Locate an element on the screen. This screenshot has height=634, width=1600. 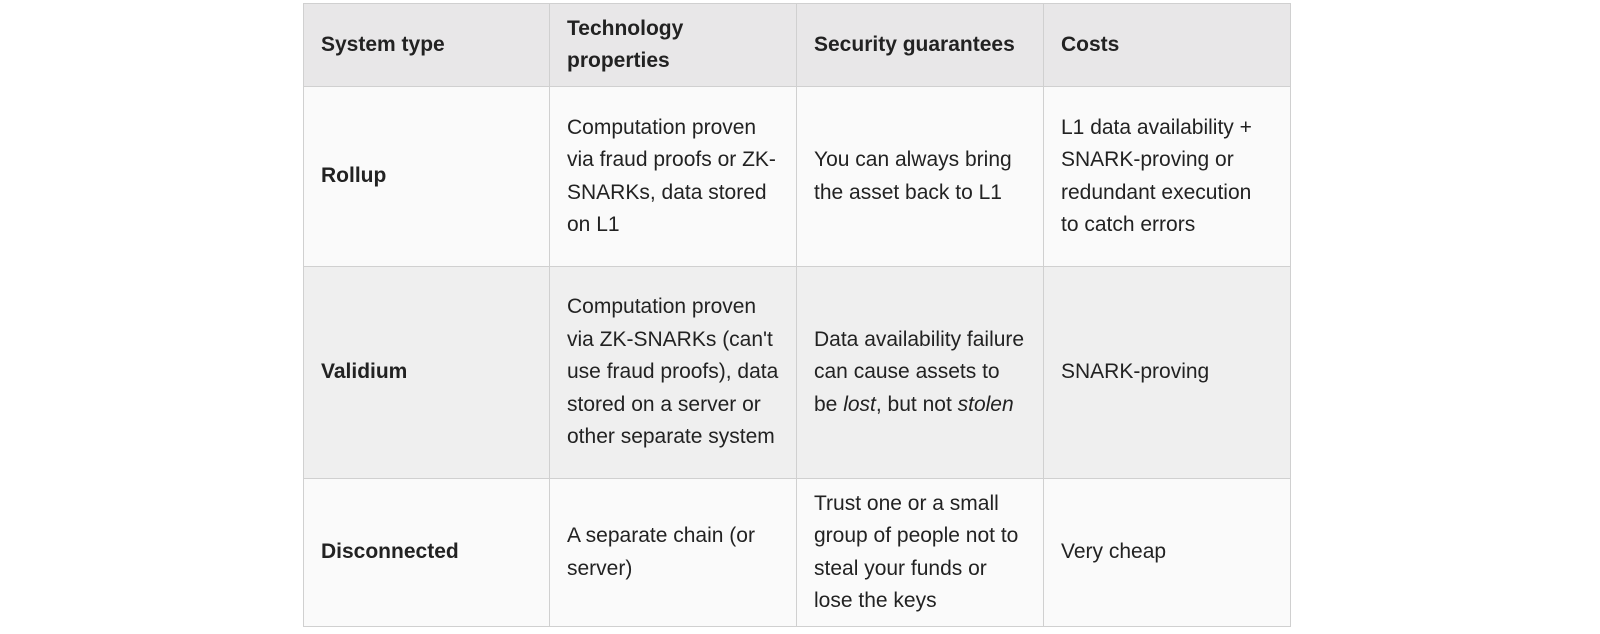
system-type-cell: Disconnected is located at coordinates (426, 552).